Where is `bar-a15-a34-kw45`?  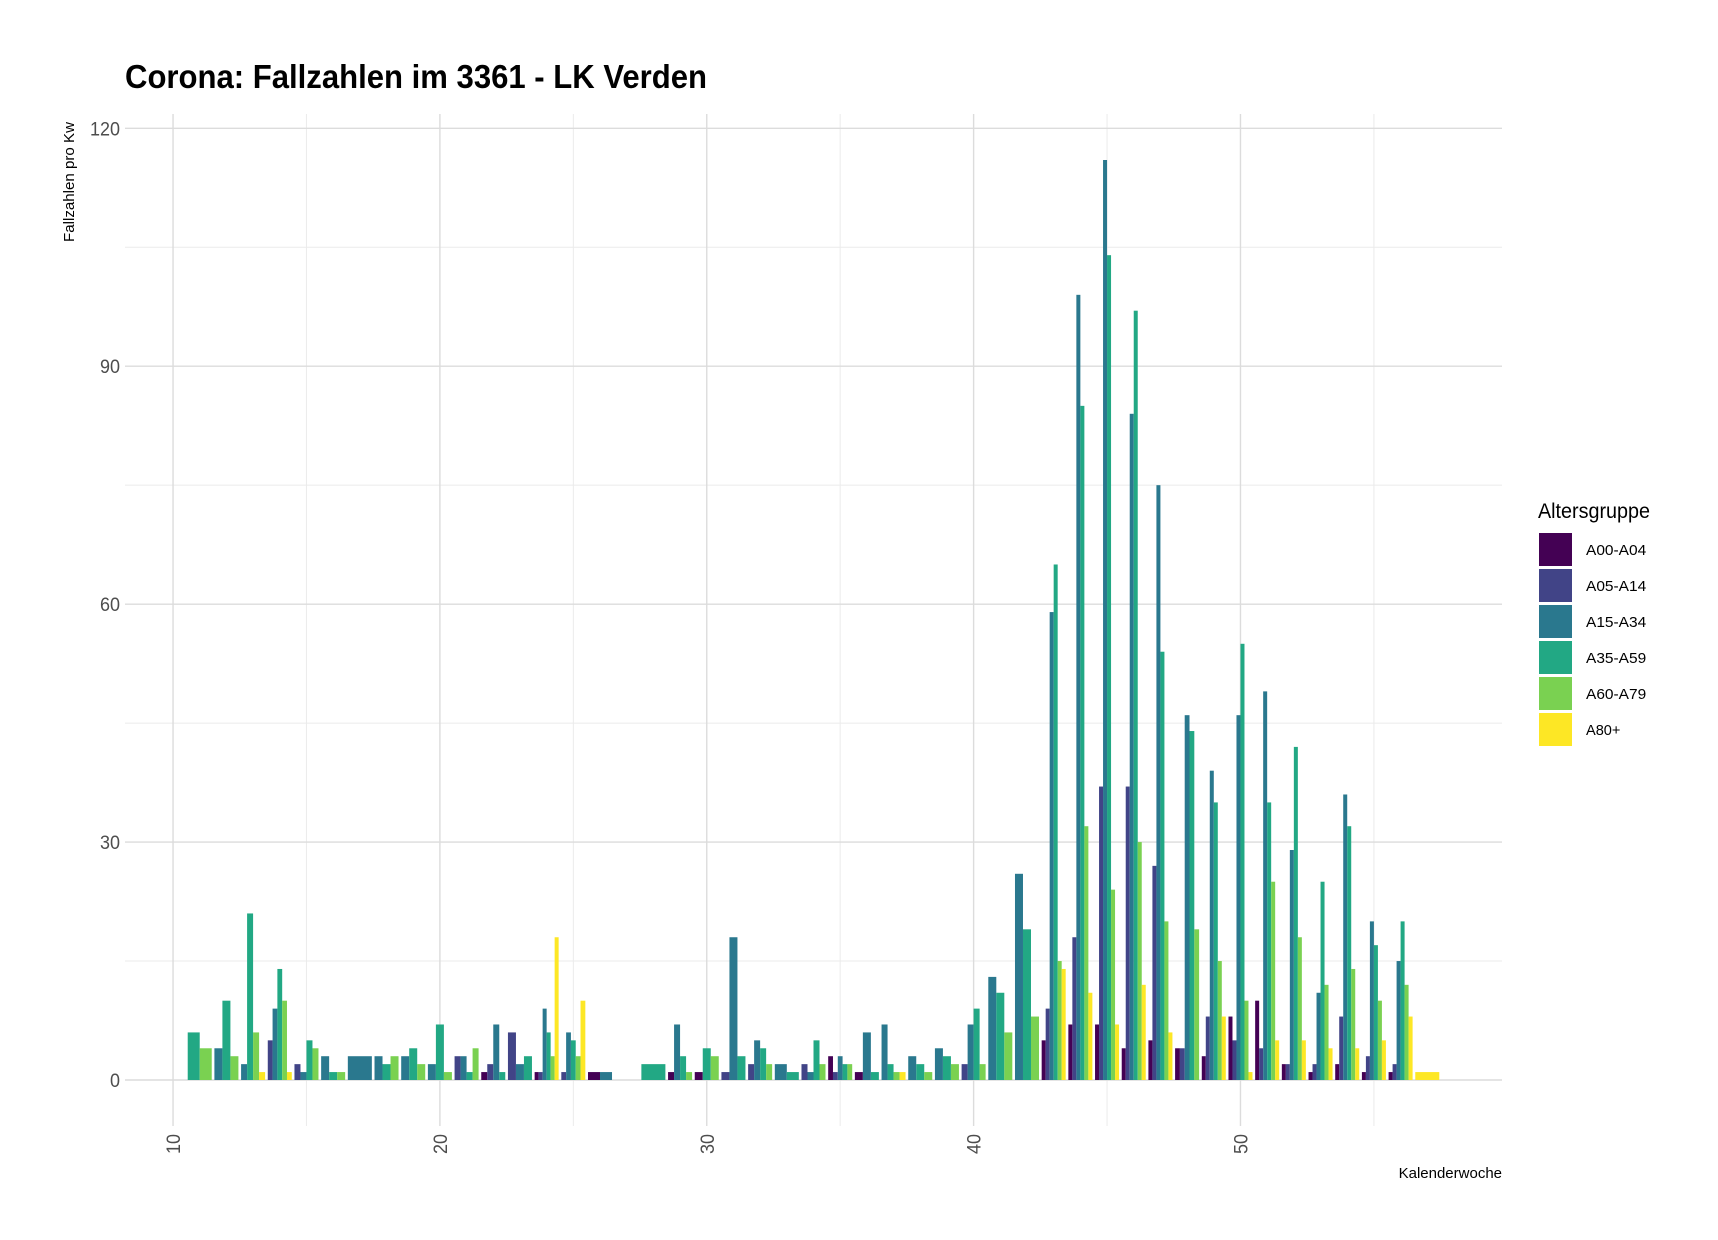 bar-a15-a34-kw45 is located at coordinates (1105, 620).